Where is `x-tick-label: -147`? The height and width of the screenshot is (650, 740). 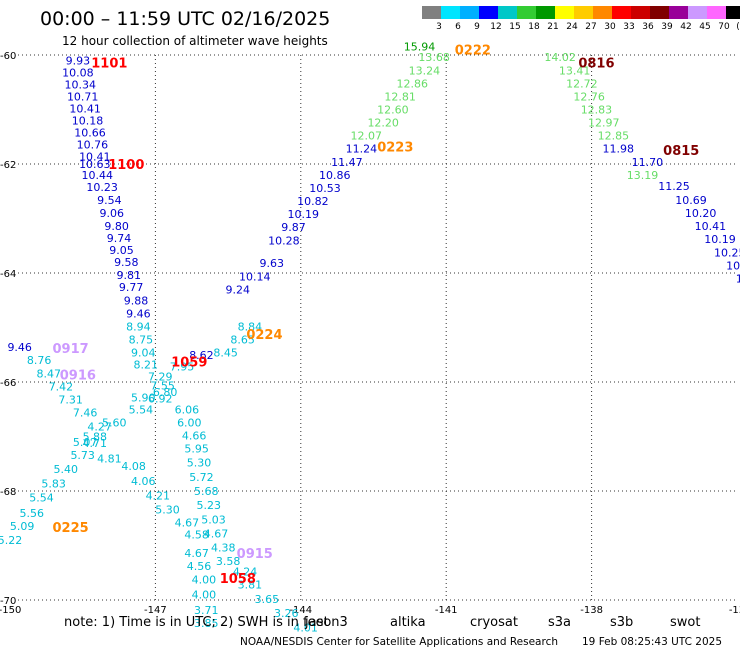 x-tick-label: -147 is located at coordinates (155, 610).